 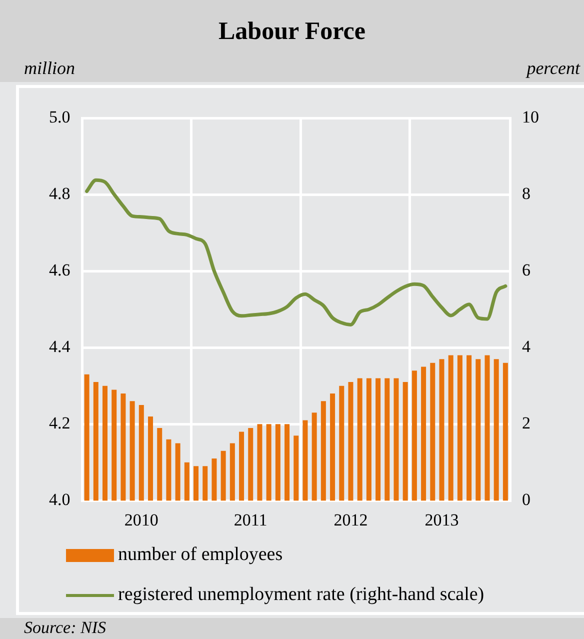 What do you see at coordinates (351, 520) in the screenshot?
I see `x-tick-label: 2012` at bounding box center [351, 520].